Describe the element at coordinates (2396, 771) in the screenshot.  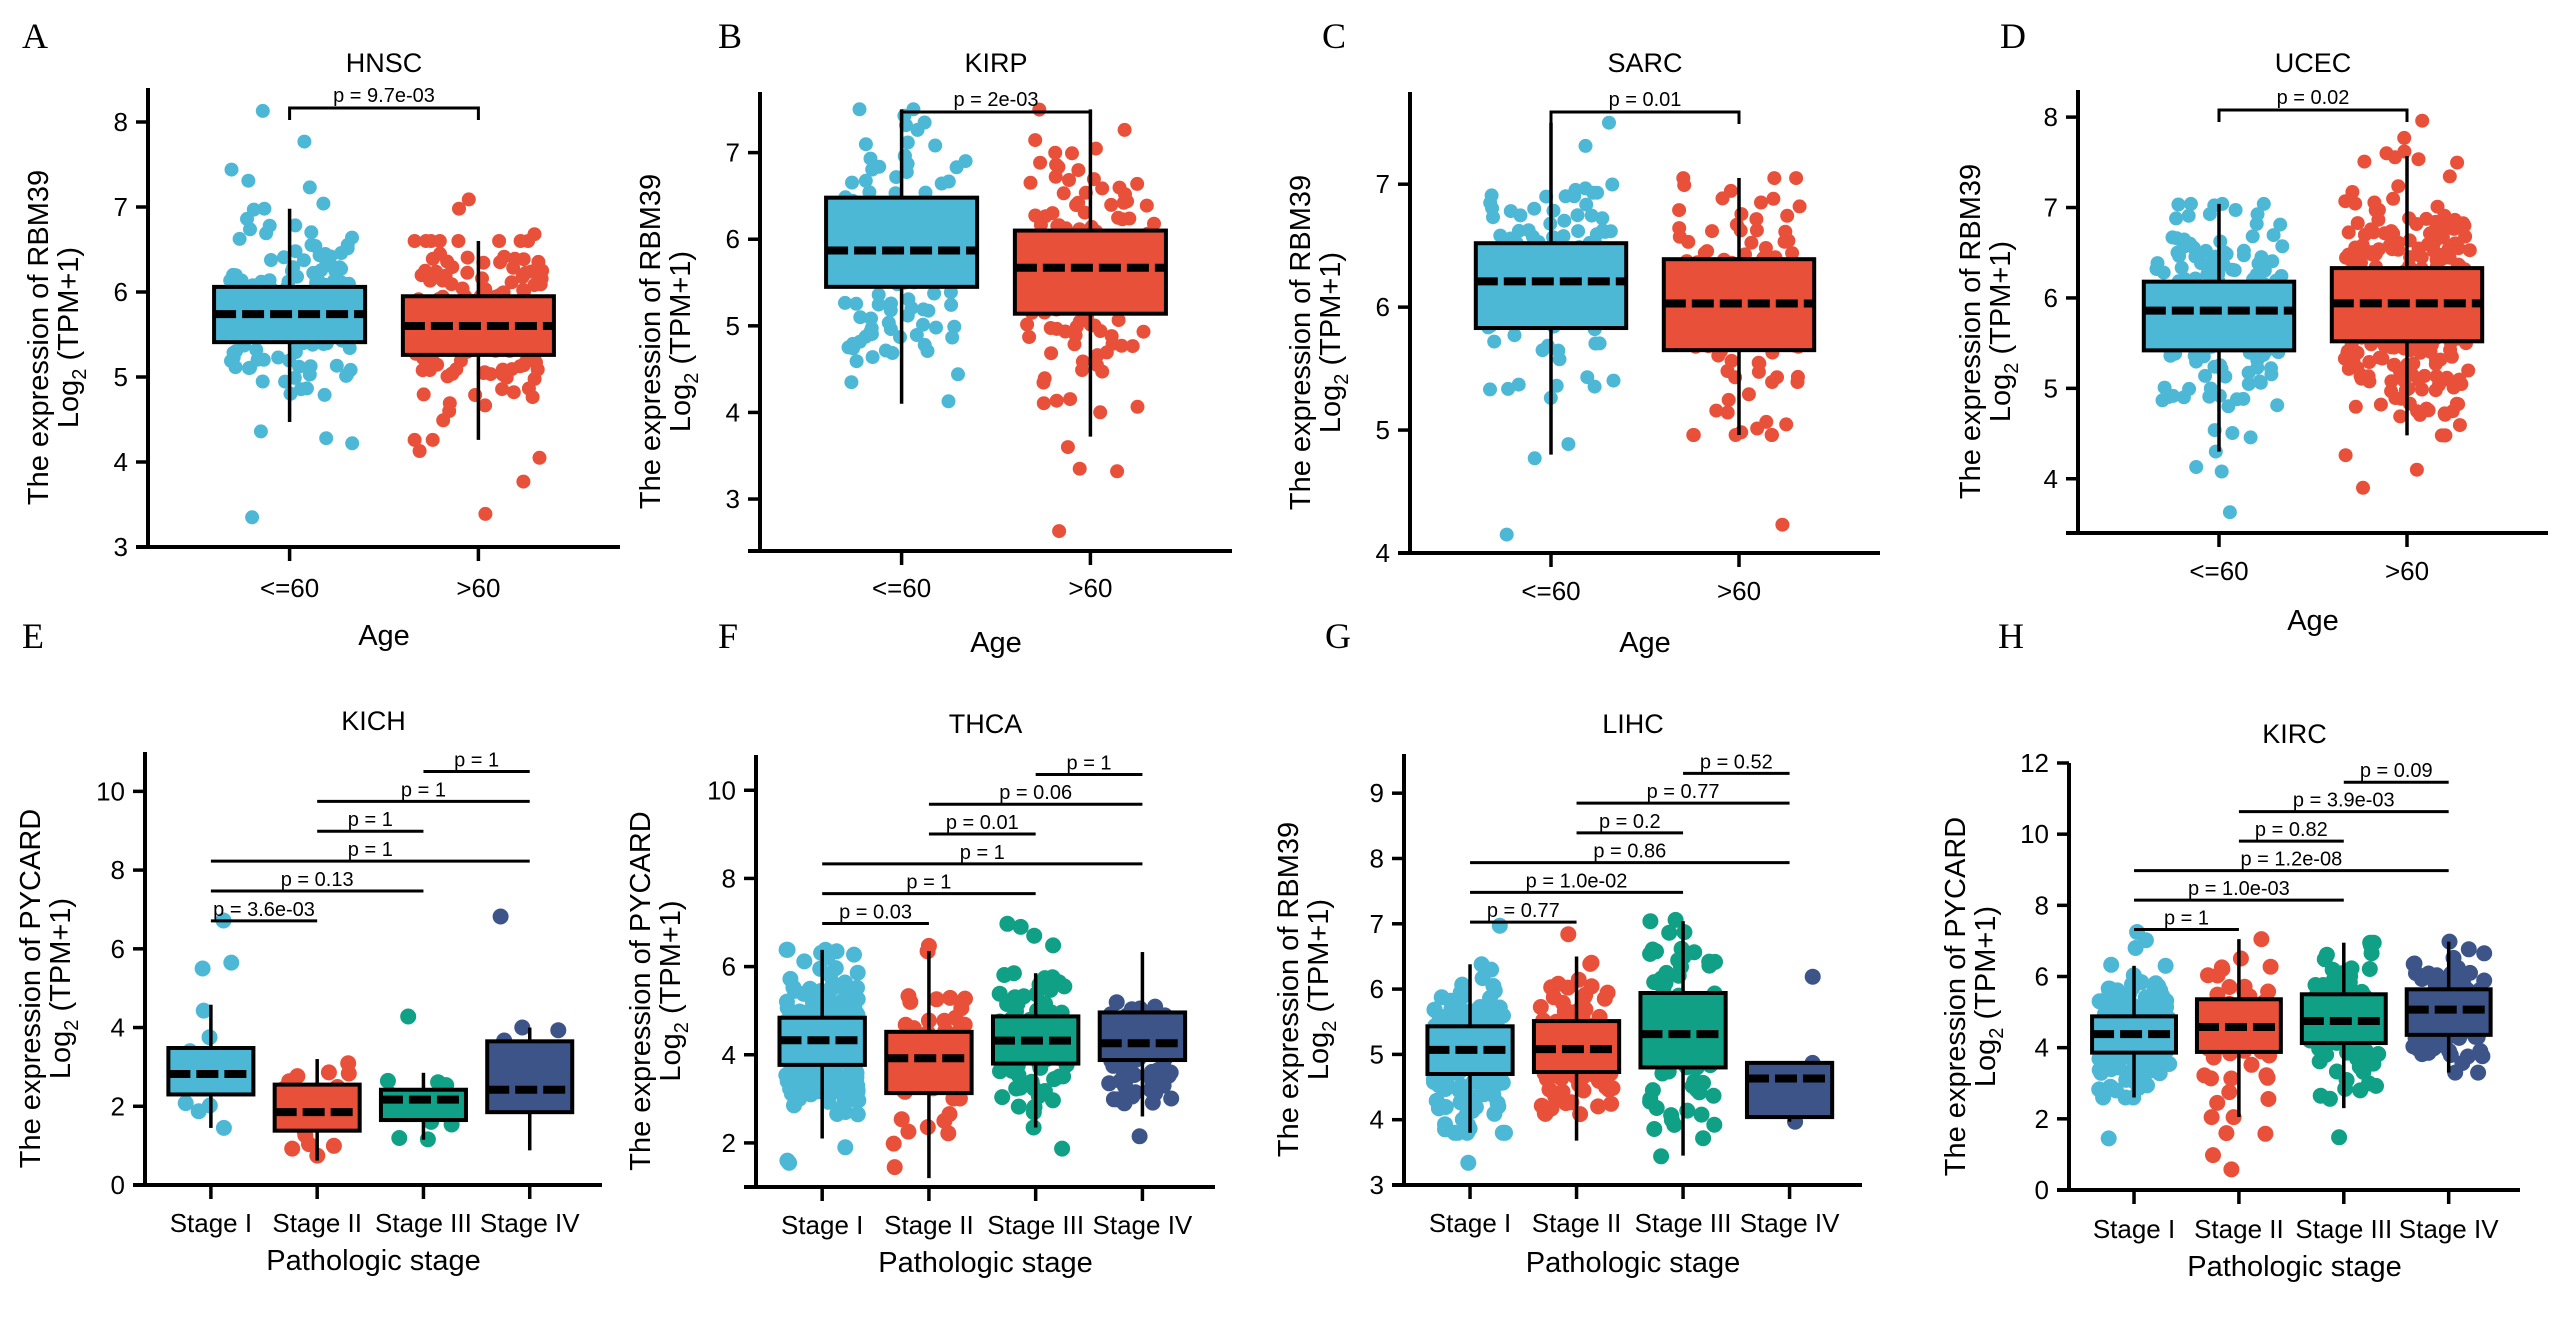
I see `p-value-label: p = 0.09` at that location.